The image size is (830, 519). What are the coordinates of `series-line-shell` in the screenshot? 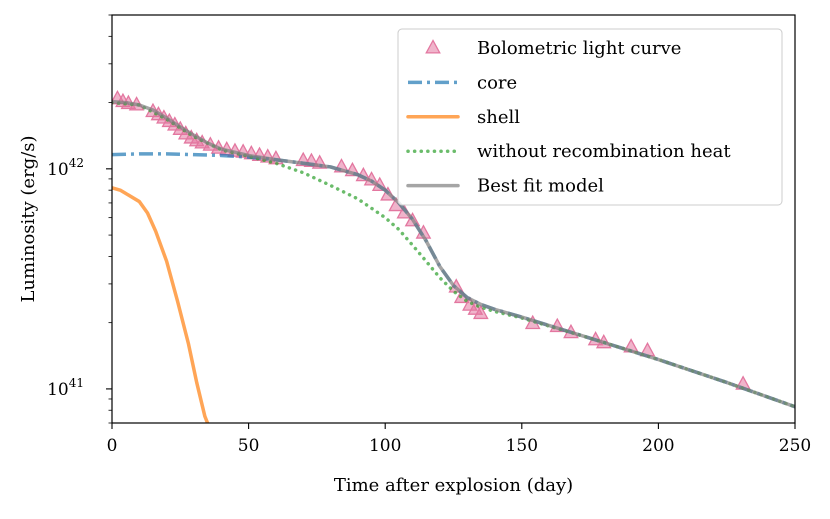 It's located at (161, 304).